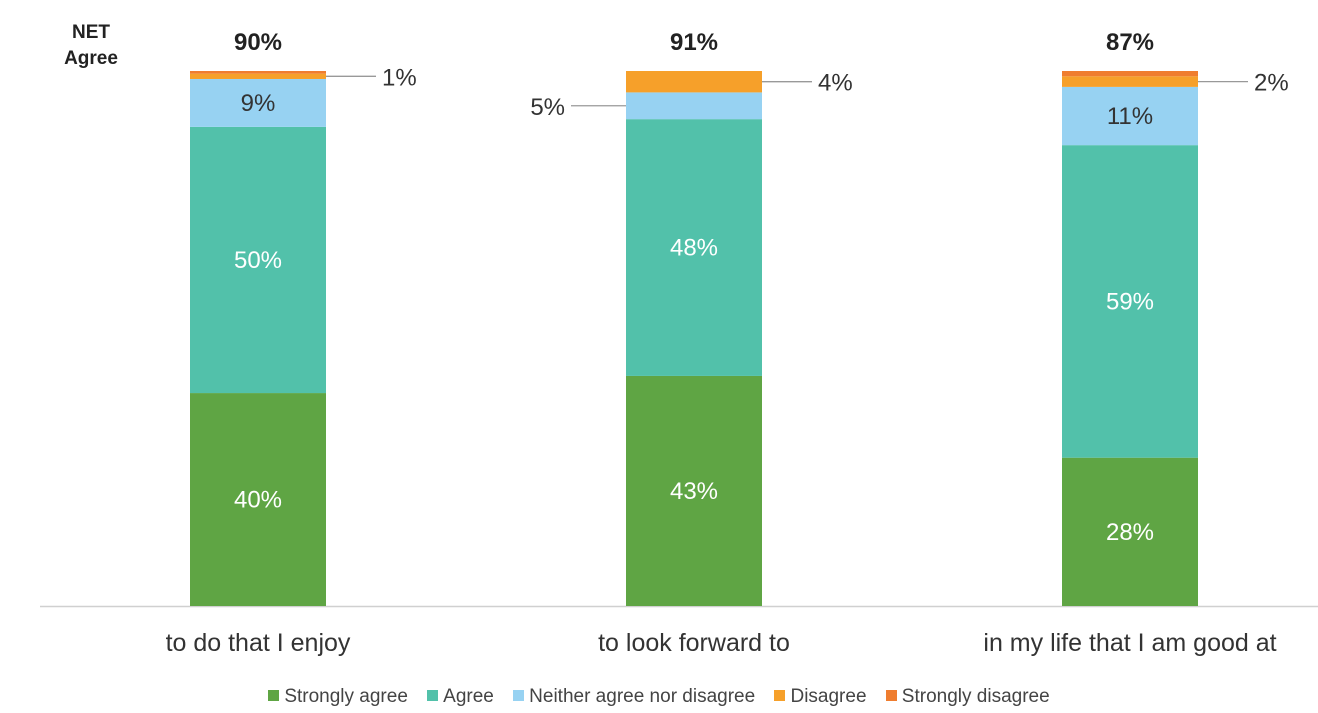  What do you see at coordinates (274, 695) in the screenshot?
I see `legend-swatch-strongly-agree` at bounding box center [274, 695].